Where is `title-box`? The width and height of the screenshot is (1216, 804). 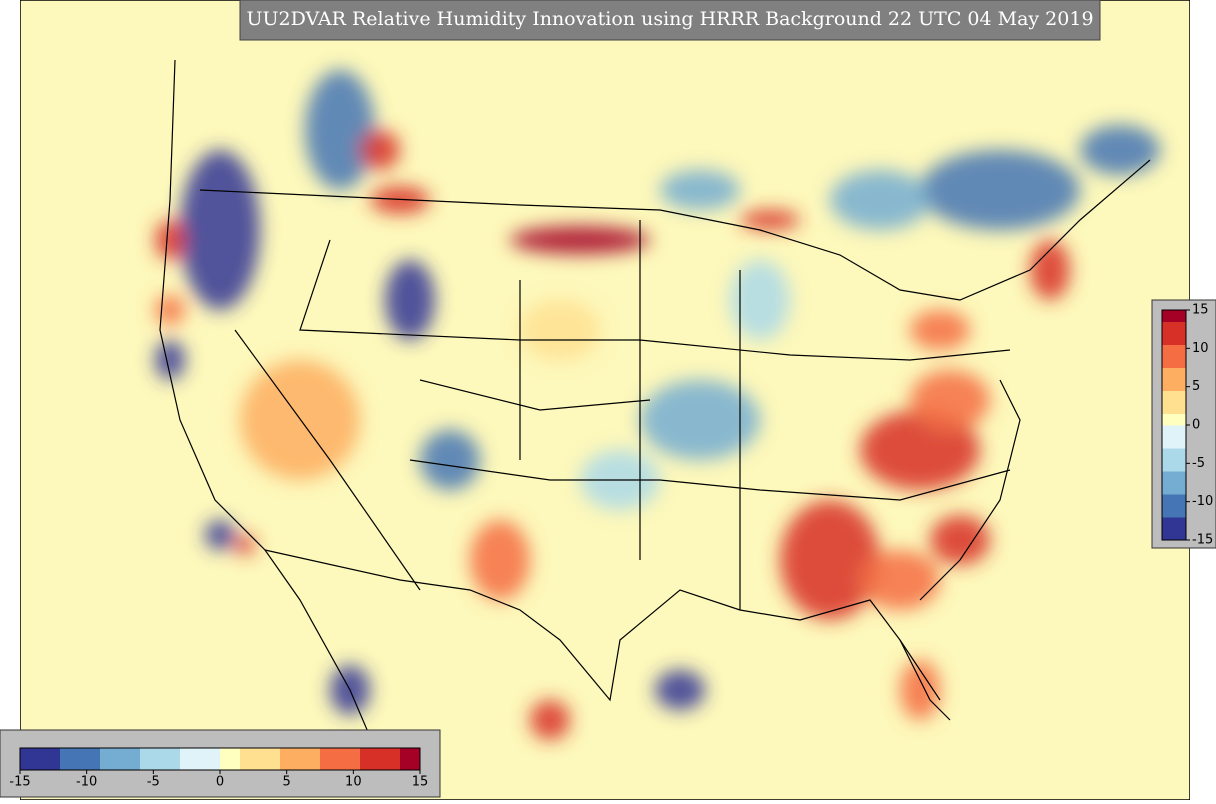 title-box is located at coordinates (670, 20).